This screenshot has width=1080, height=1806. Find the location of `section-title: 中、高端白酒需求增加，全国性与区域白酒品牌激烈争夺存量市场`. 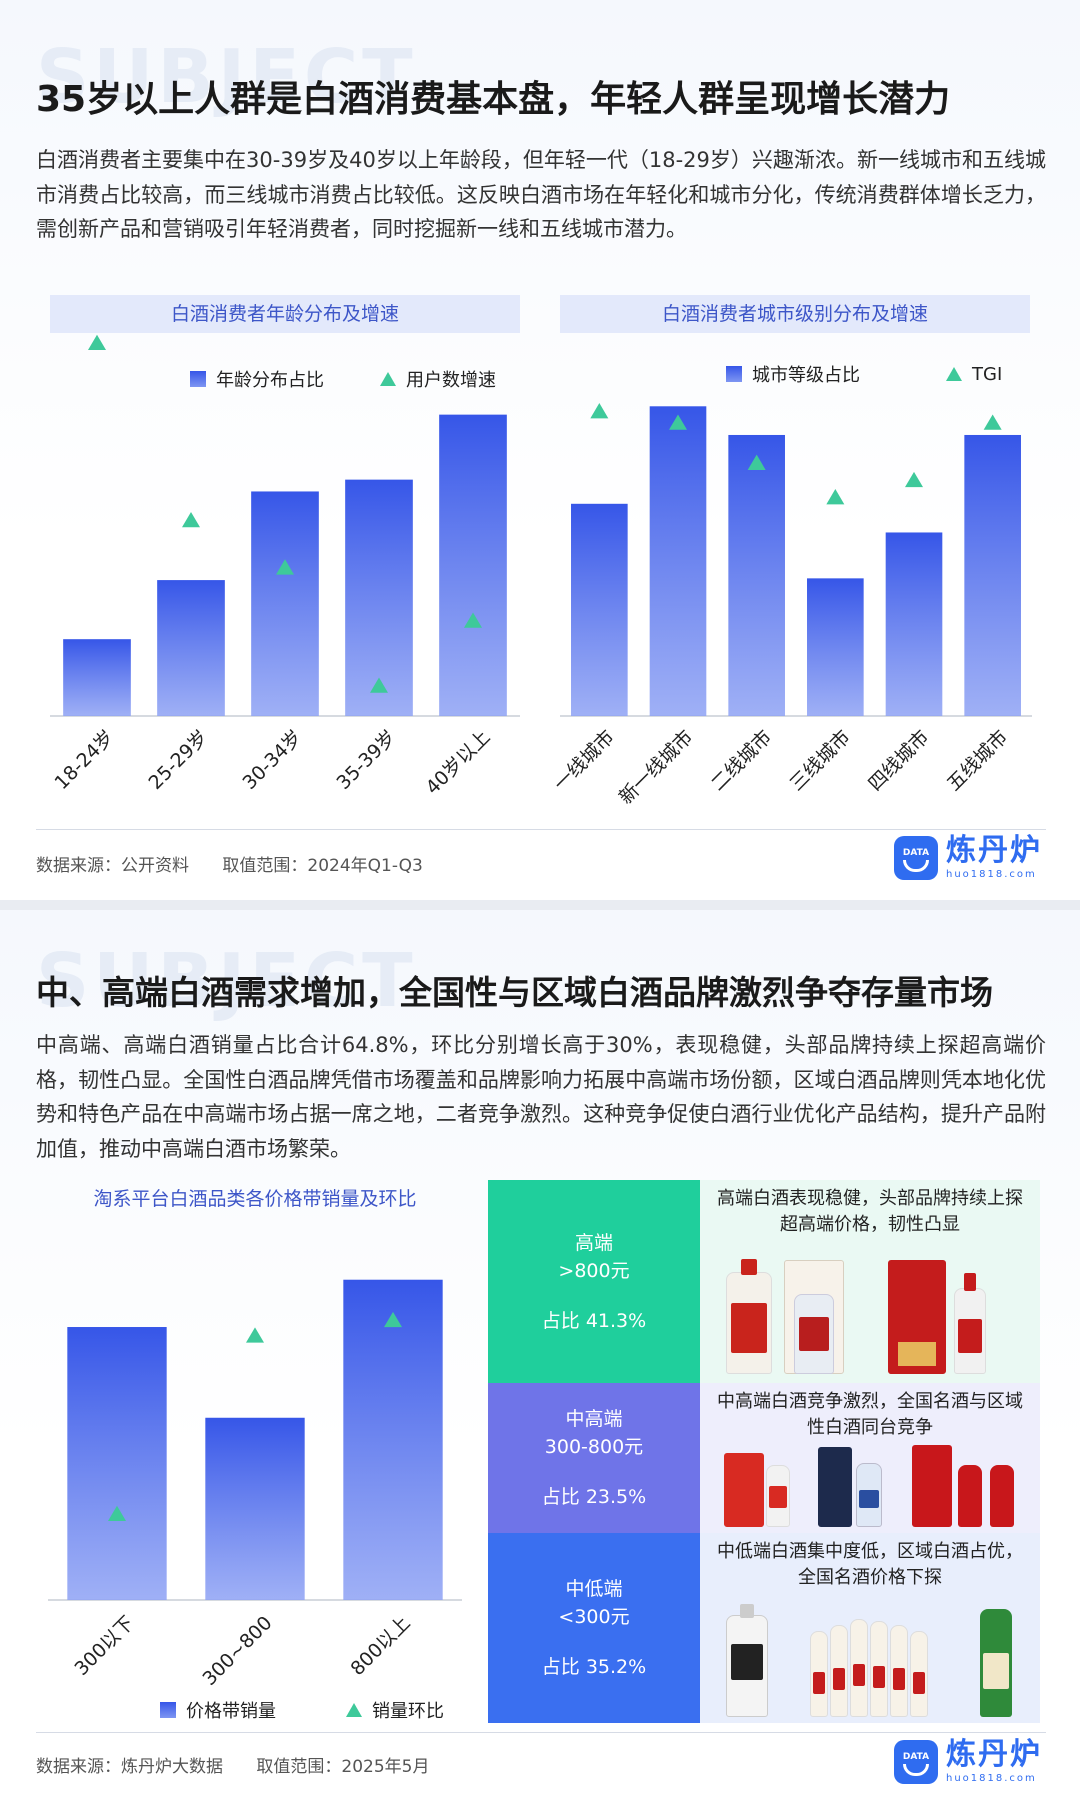

section-title: 中、高端白酒需求增加，全国性与区域白酒品牌激烈争夺存量市场 is located at coordinates (514, 992).